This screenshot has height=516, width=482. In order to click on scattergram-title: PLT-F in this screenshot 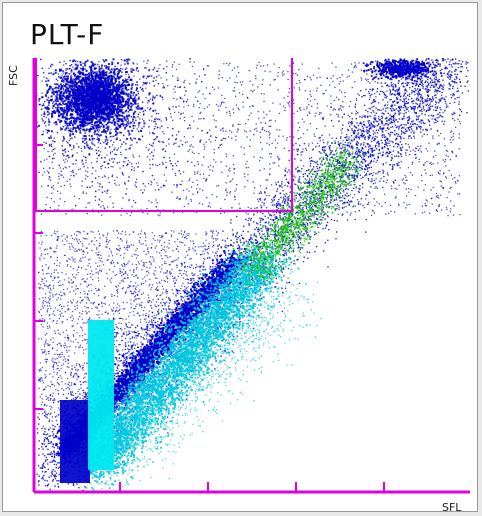, I will do `click(67, 35)`.